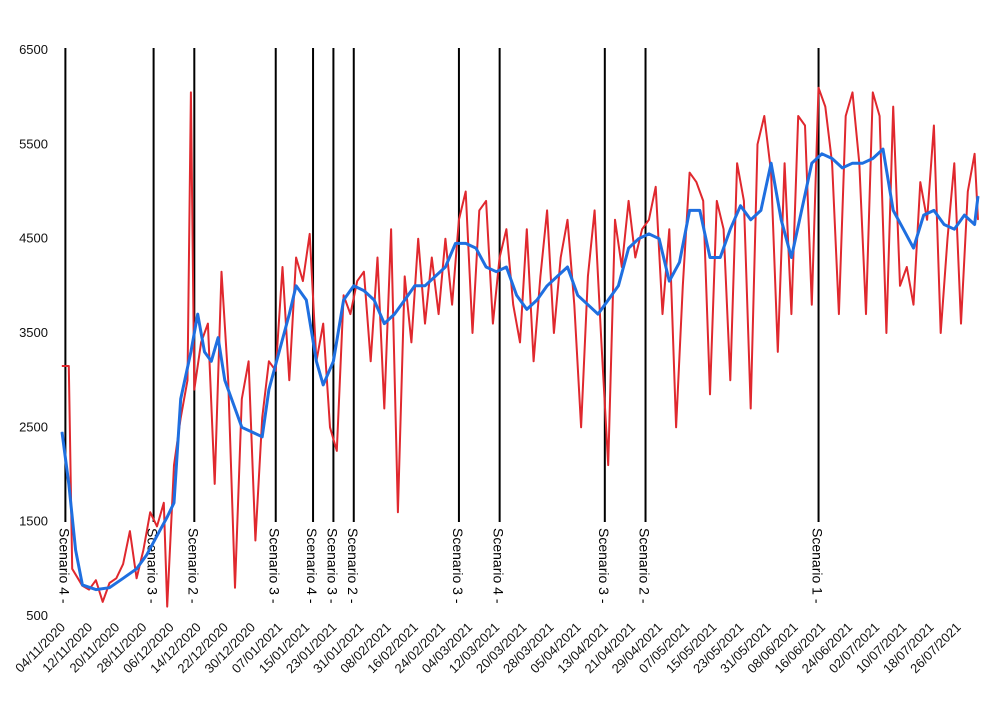 The image size is (1005, 705). Describe the element at coordinates (645, 566) in the screenshot. I see `scenario-label: Scenario 2 -` at that location.